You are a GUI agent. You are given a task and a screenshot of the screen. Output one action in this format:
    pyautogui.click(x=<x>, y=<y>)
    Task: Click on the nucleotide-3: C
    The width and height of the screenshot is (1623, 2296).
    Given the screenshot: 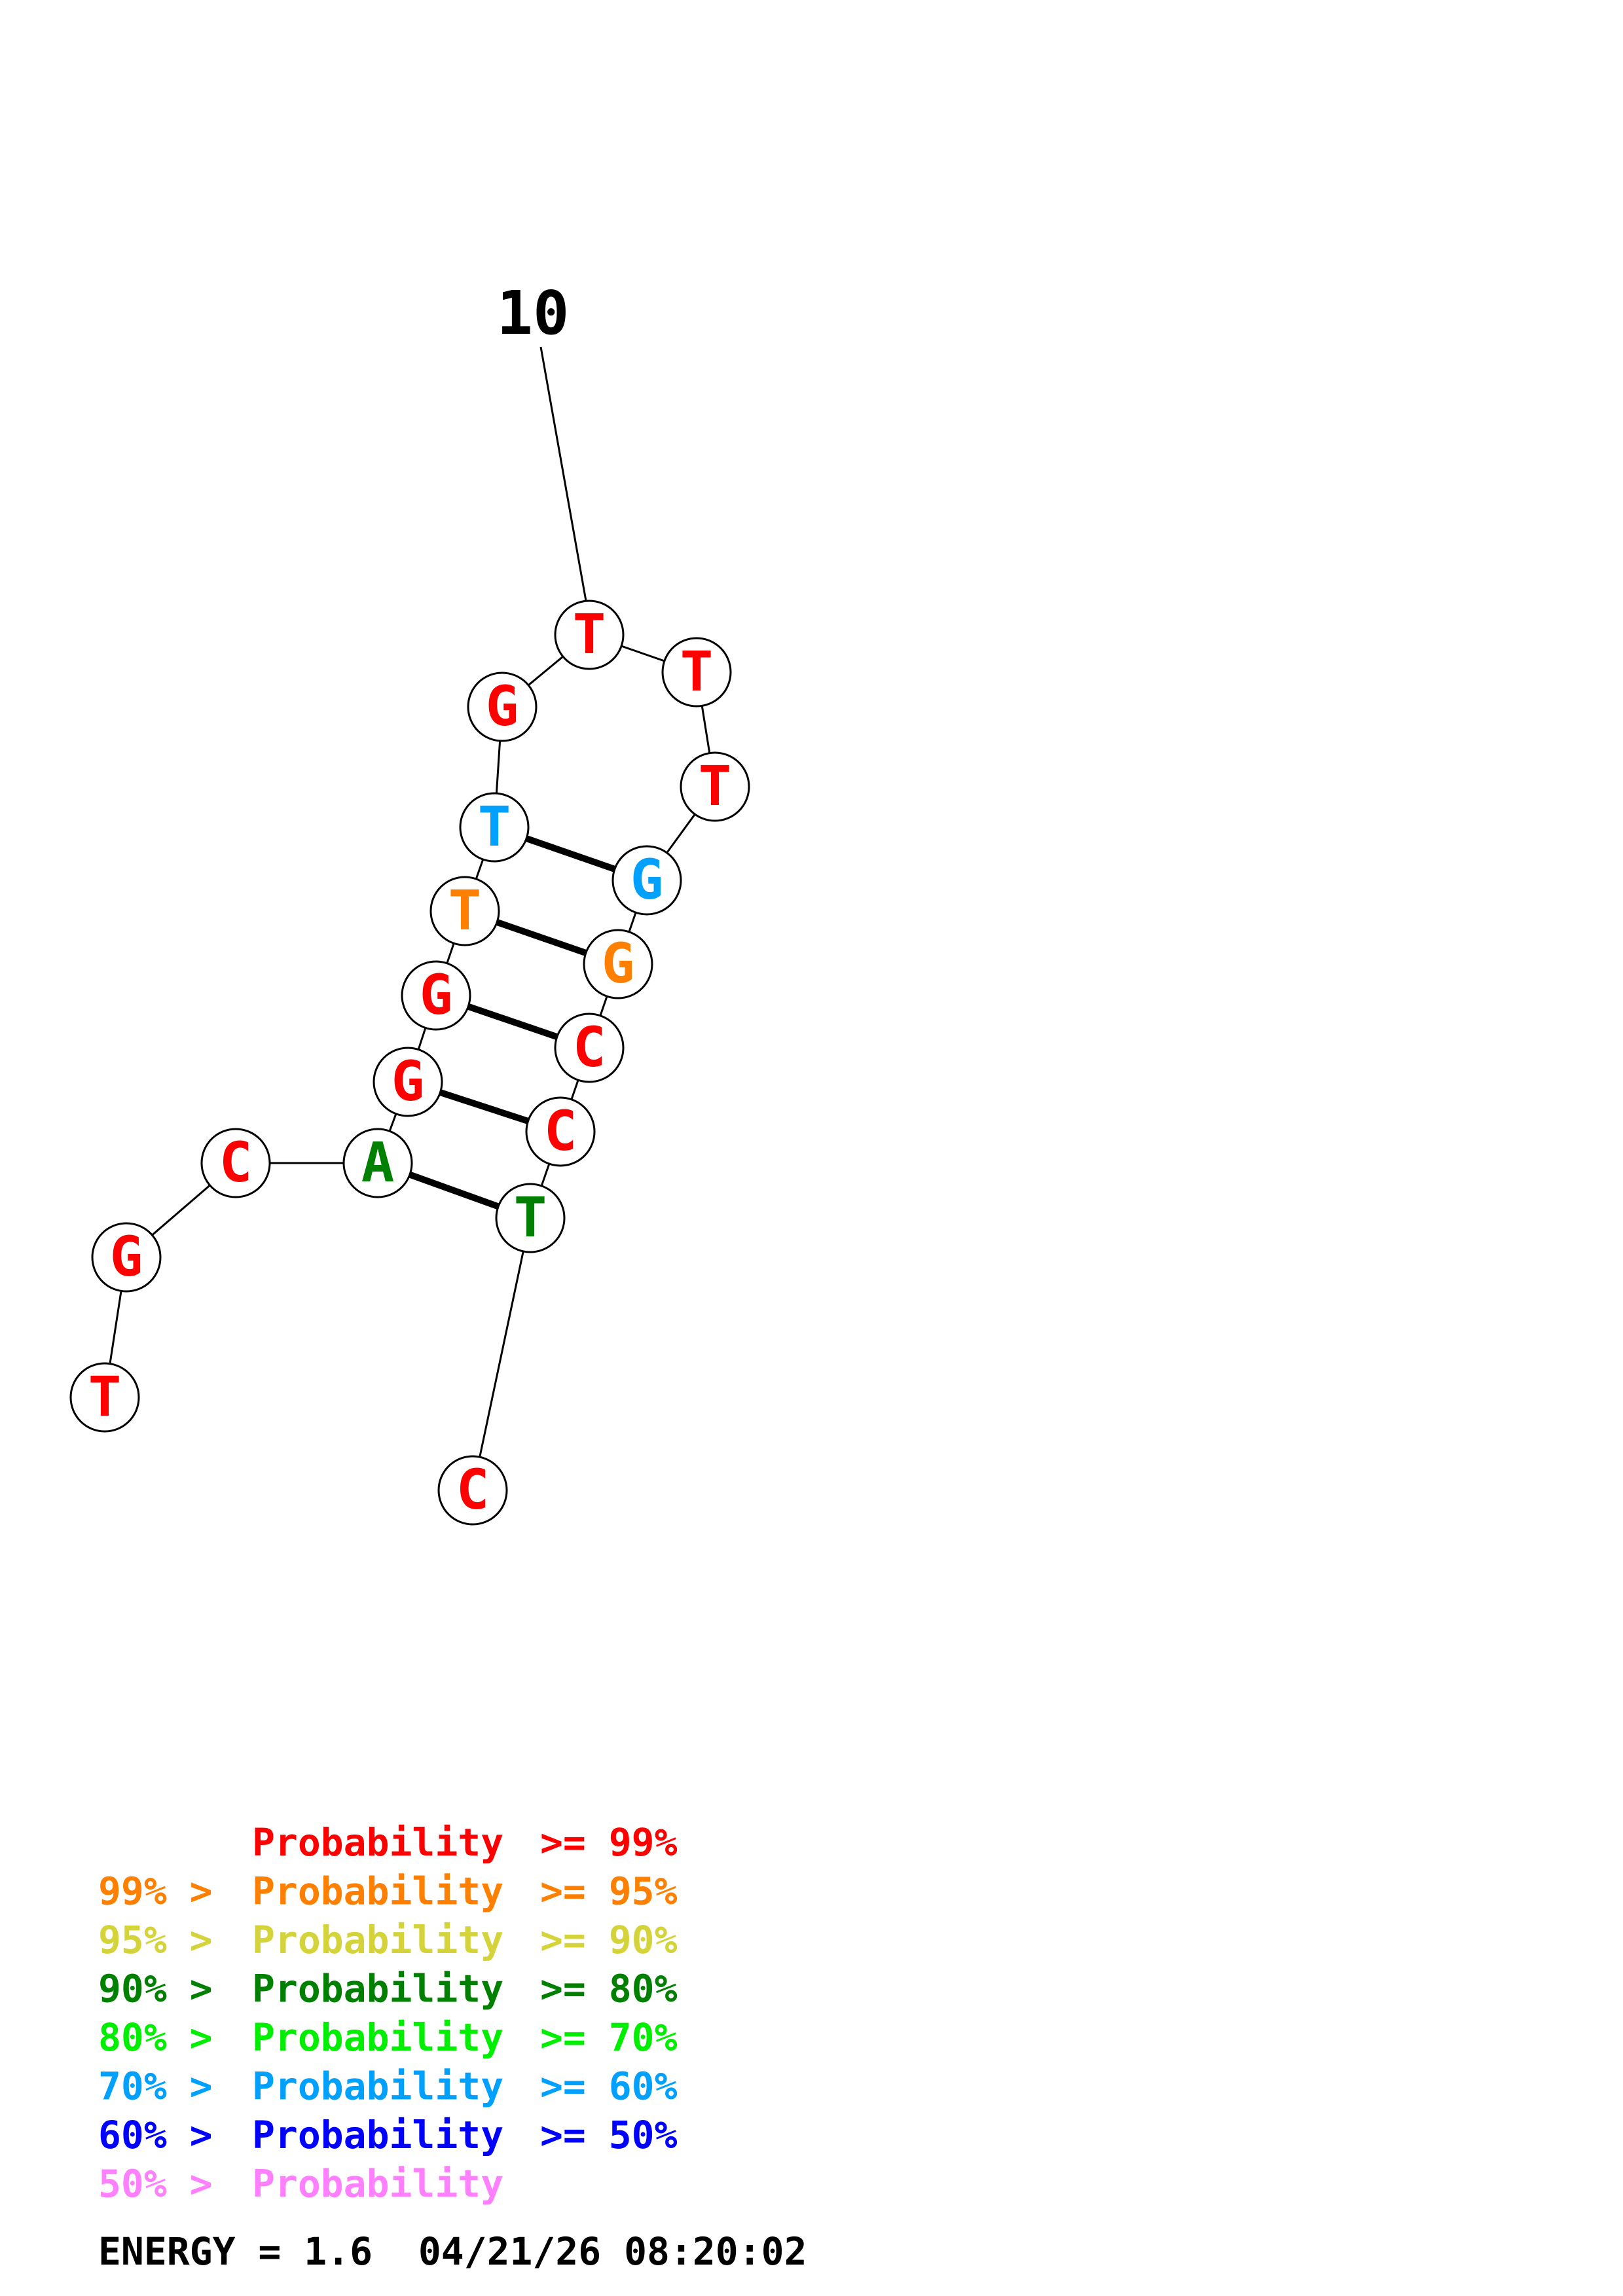 What is the action you would take?
    pyautogui.click(x=235, y=1163)
    